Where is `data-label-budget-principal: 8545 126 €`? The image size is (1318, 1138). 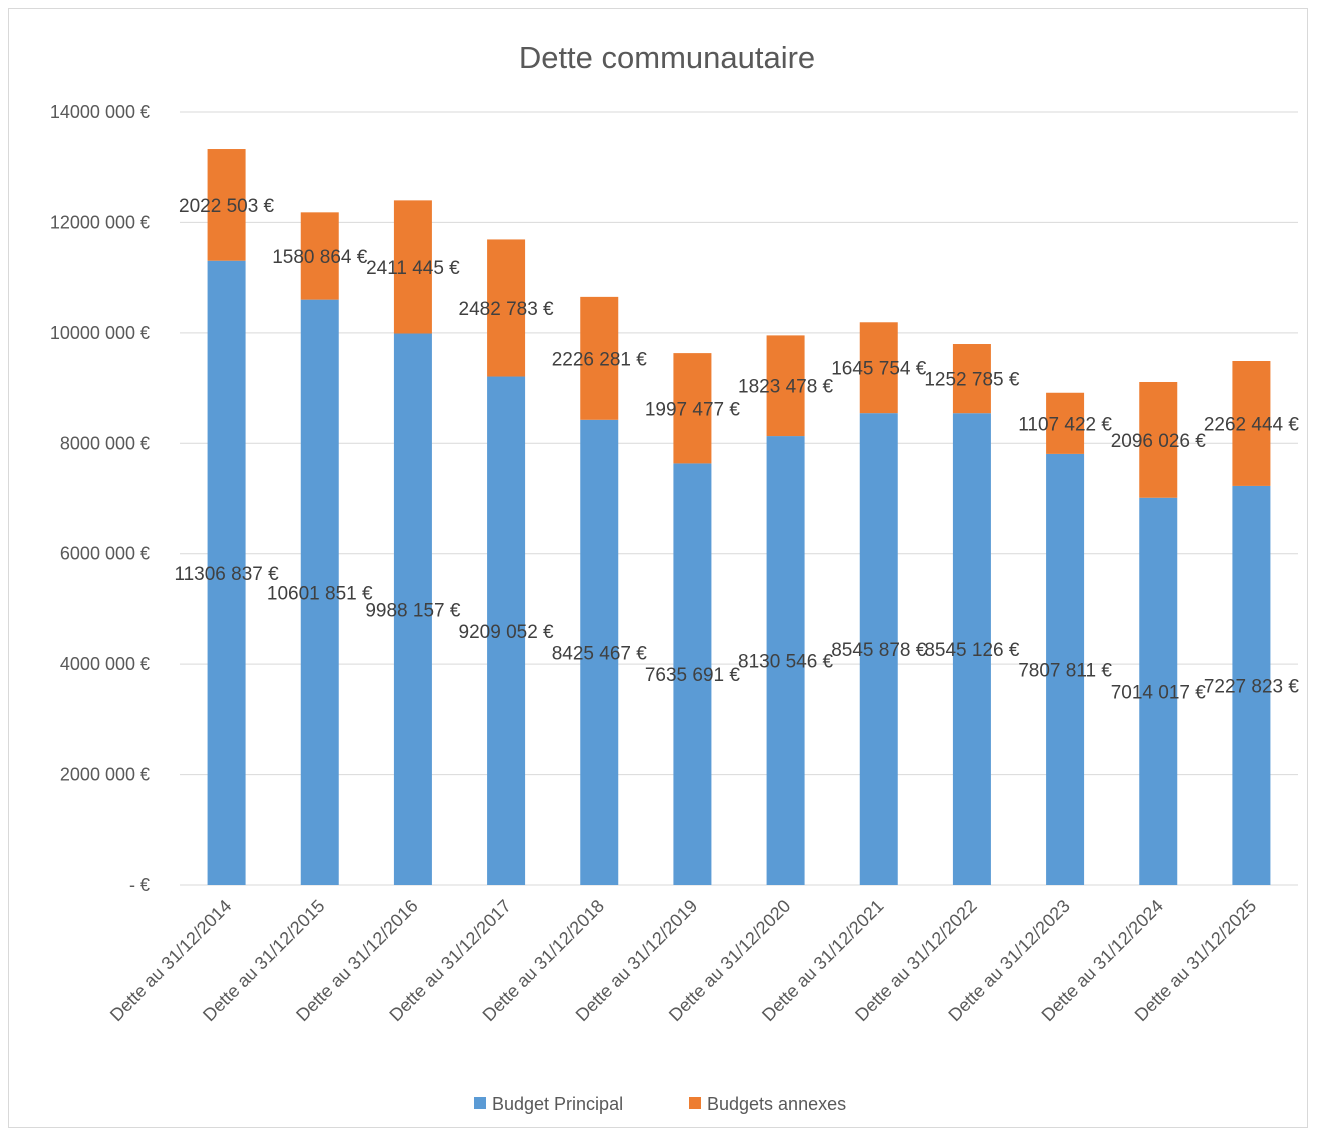 data-label-budget-principal: 8545 126 € is located at coordinates (972, 650).